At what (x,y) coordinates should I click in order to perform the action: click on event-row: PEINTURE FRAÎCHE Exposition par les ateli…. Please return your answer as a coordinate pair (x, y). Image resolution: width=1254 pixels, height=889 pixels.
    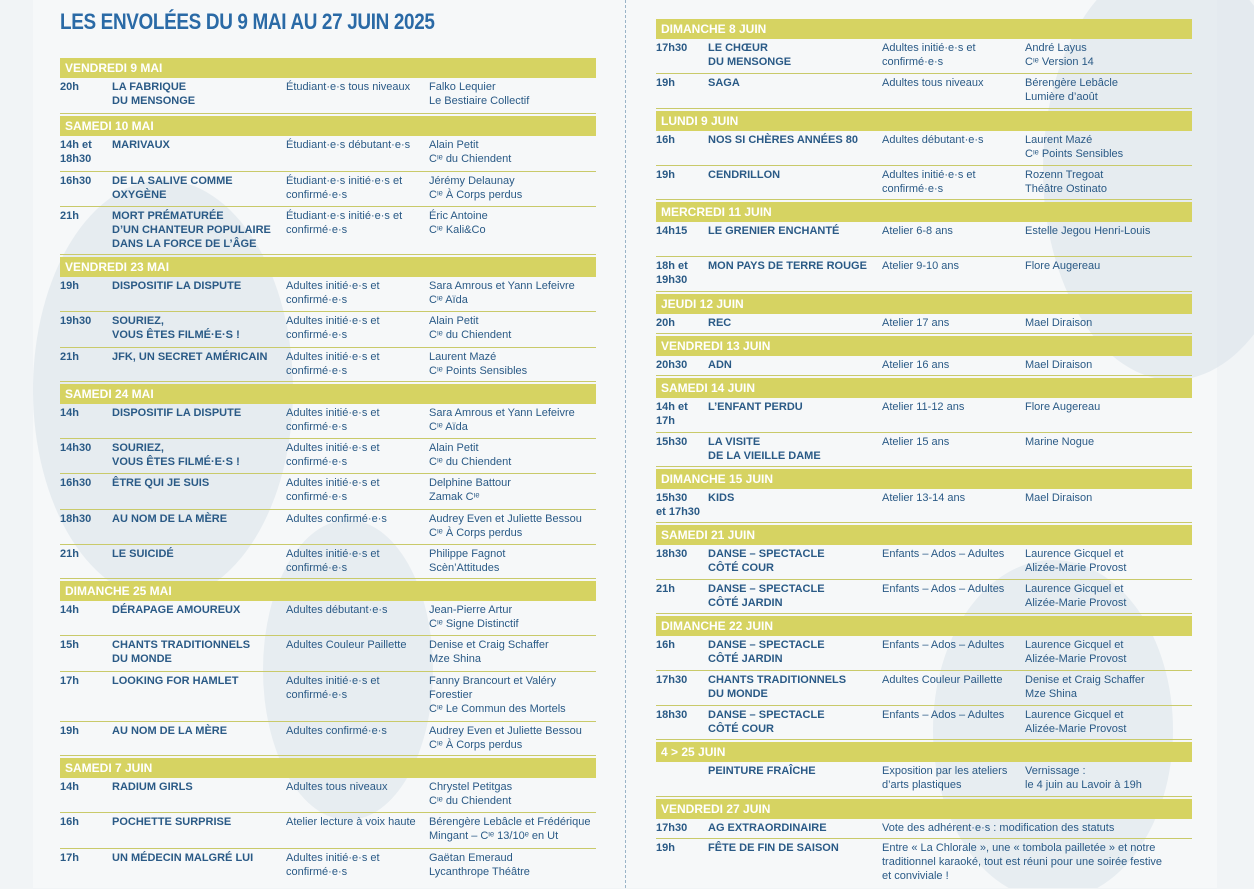
    Looking at the image, I should click on (924, 779).